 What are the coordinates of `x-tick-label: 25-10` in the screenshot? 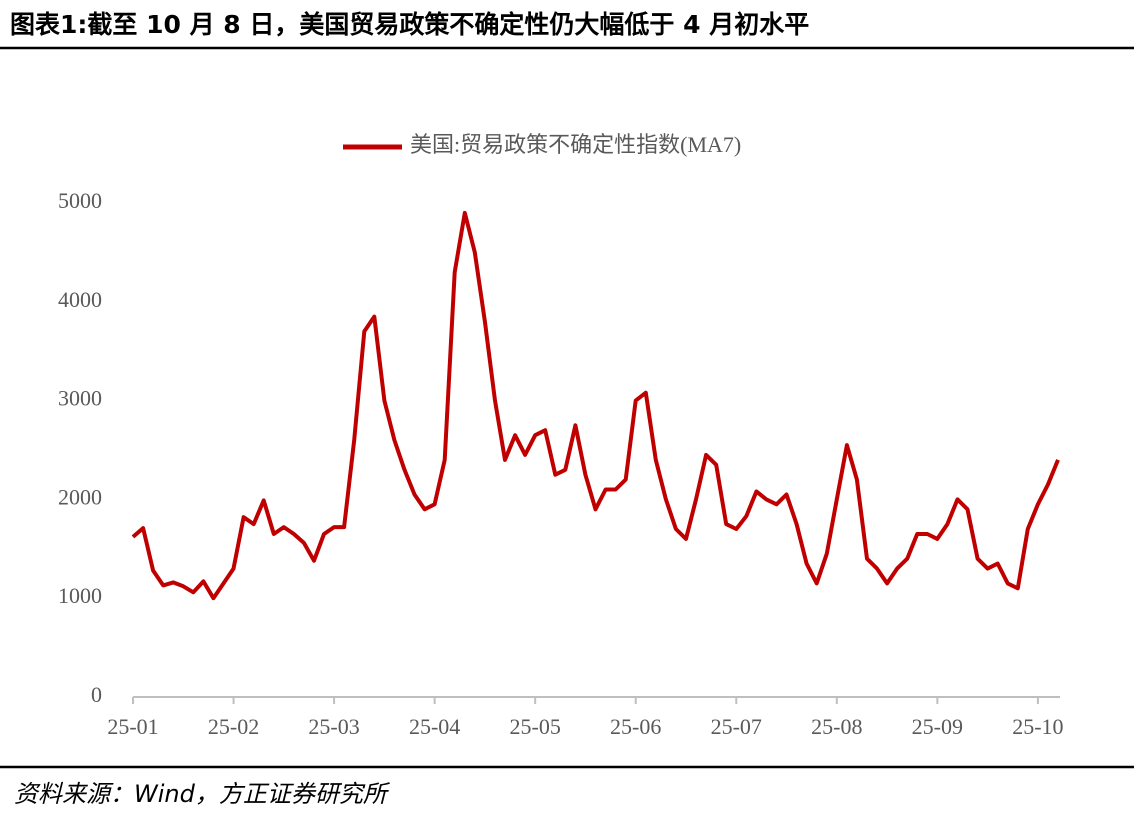 It's located at (1037, 726).